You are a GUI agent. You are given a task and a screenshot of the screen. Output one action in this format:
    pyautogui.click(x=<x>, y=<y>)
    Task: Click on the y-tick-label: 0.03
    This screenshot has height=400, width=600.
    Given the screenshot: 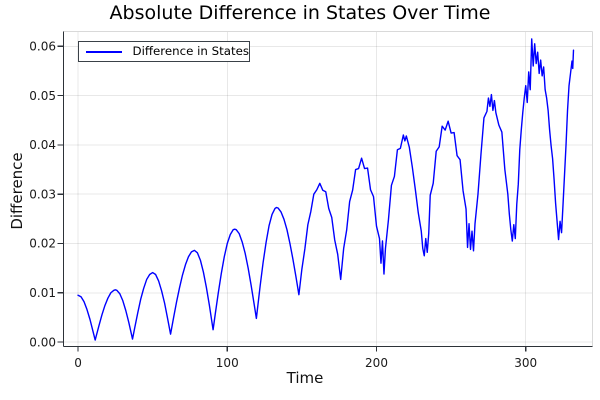 What is the action you would take?
    pyautogui.click(x=42, y=194)
    